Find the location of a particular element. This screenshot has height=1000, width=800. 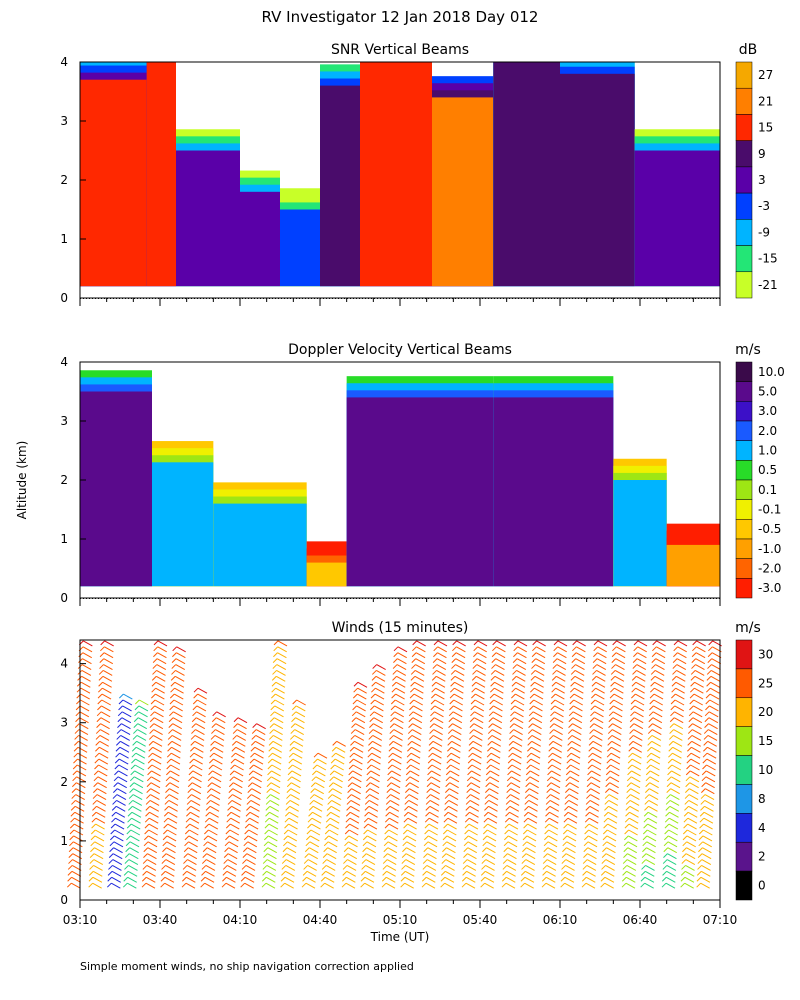

wind-profile is located at coordinates (674, 764).